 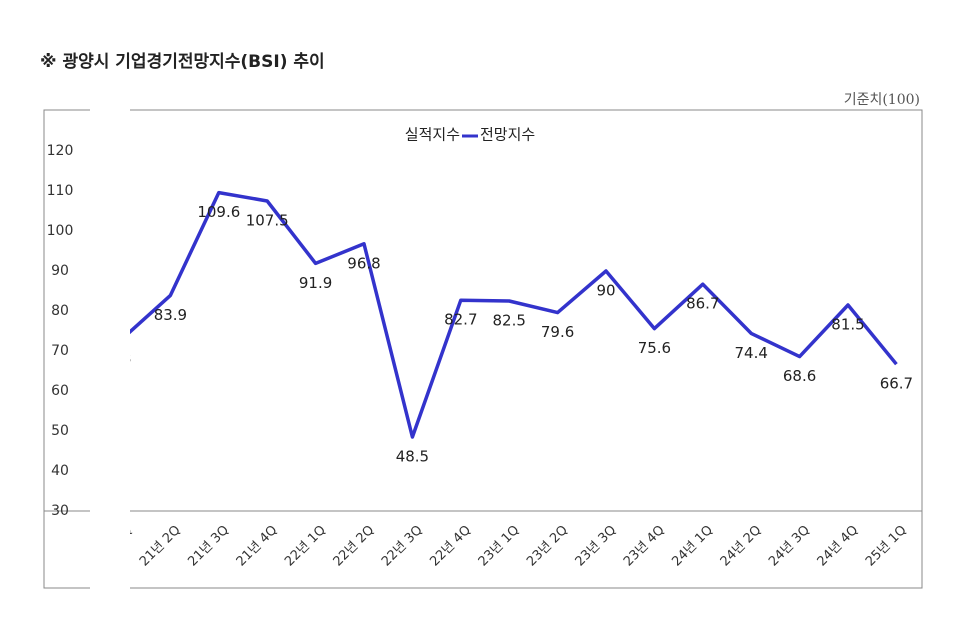 What do you see at coordinates (508, 321) in the screenshot?
I see `value-label: 82.5` at bounding box center [508, 321].